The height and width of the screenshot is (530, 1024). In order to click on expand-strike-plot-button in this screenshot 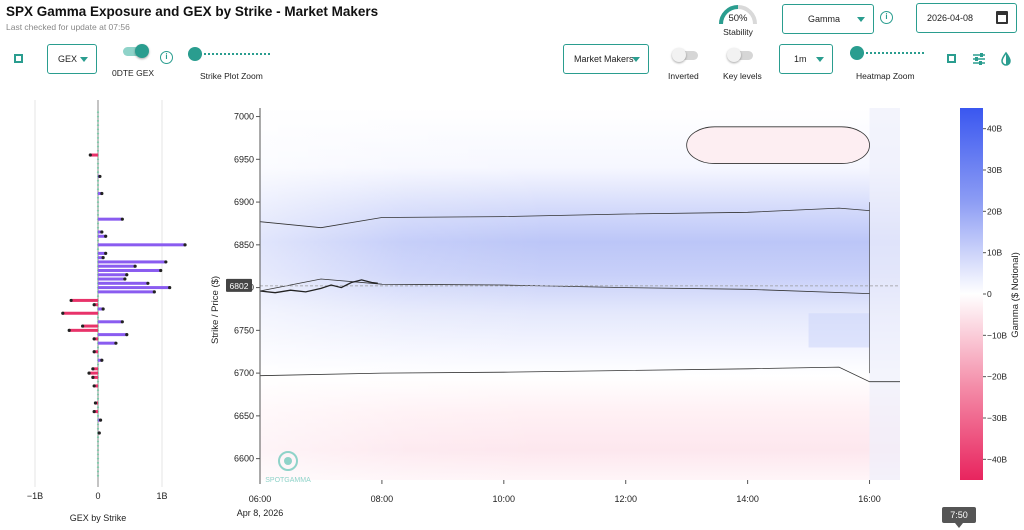, I will do `click(19, 59)`.